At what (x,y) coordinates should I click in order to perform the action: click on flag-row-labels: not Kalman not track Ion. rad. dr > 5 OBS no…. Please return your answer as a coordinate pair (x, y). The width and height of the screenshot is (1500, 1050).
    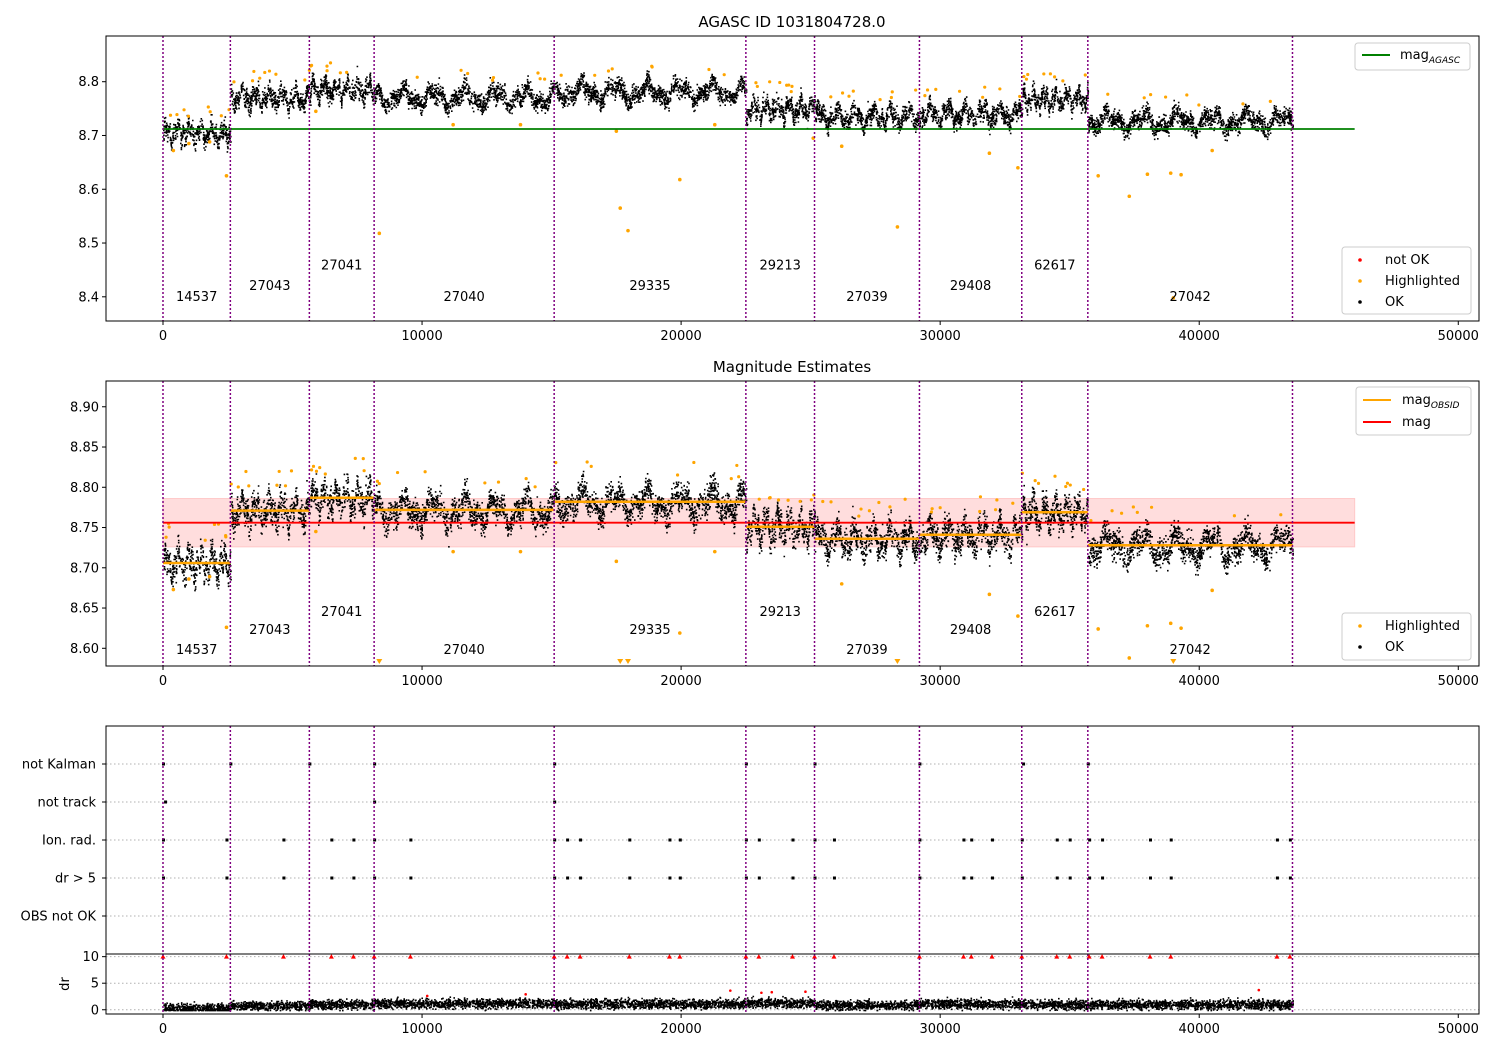
    Looking at the image, I should click on (63, 841).